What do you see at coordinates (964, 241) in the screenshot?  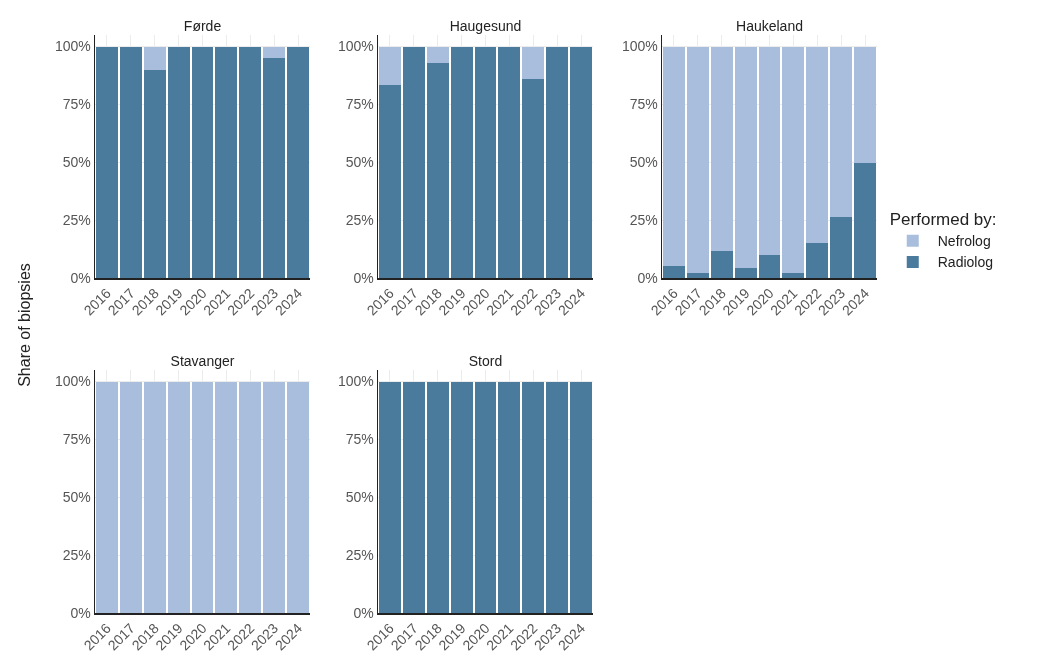 I see `legend-label: Nefrolog` at bounding box center [964, 241].